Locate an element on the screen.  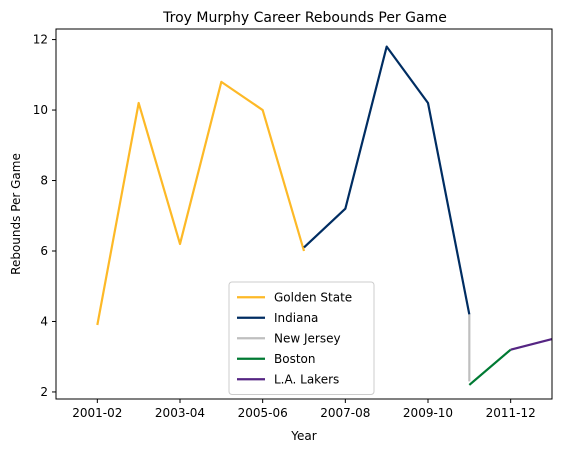
x-tick-label: 2007-08 is located at coordinates (345, 413).